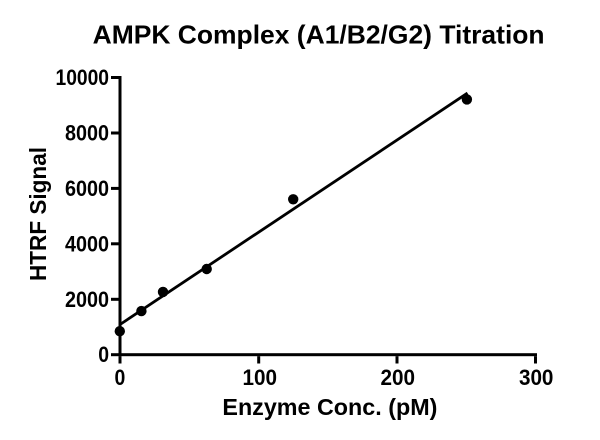 The width and height of the screenshot is (600, 440). What do you see at coordinates (536, 377) in the screenshot?
I see `svg-text: 300` at bounding box center [536, 377].